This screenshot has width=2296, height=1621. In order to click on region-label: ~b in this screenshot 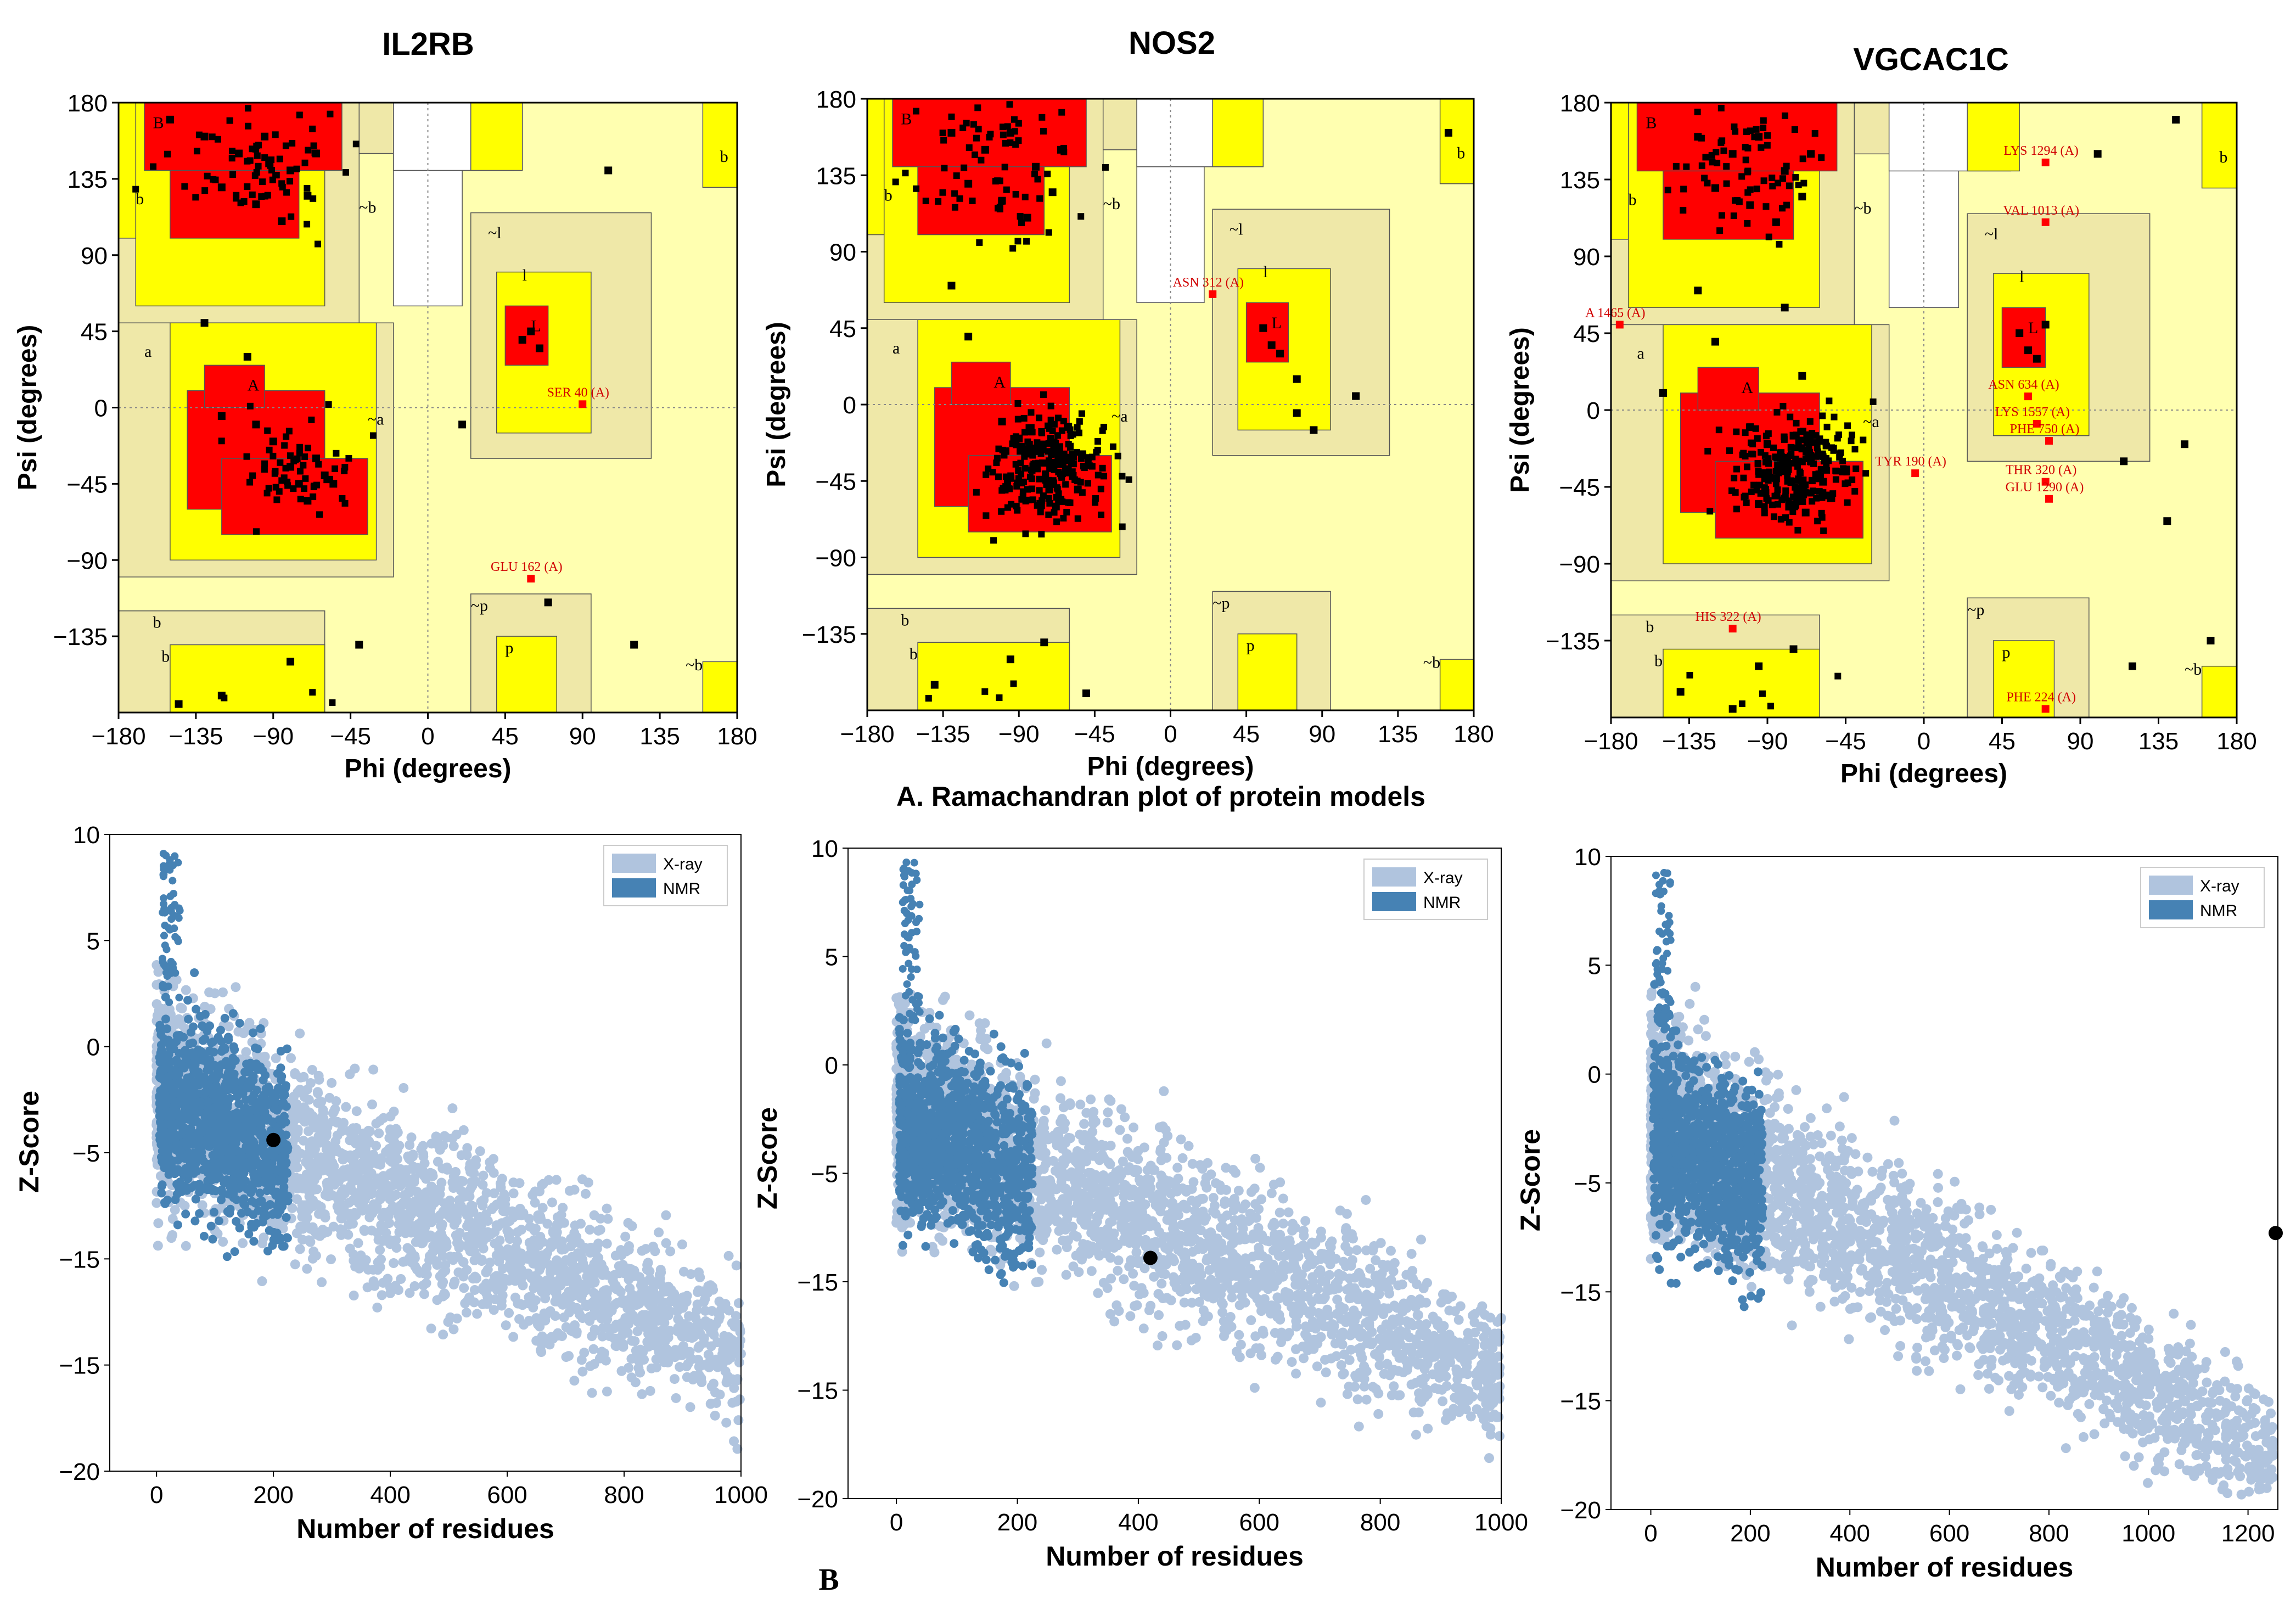, I will do `click(1862, 208)`.